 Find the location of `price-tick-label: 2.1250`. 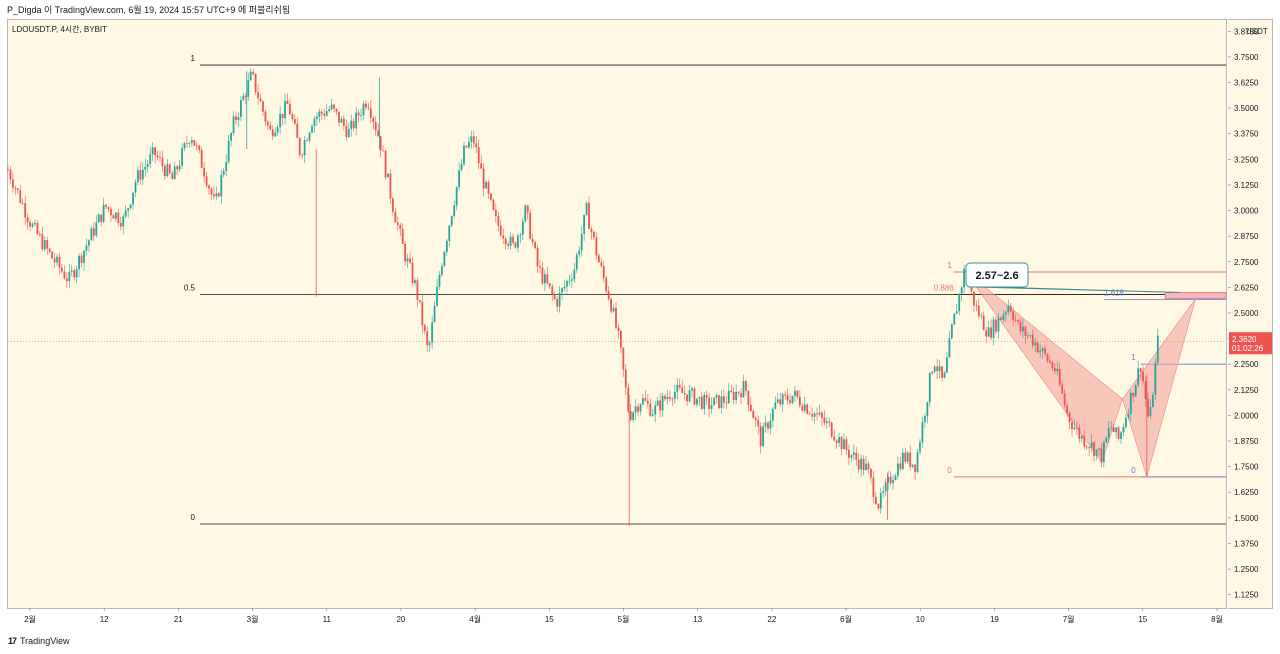

price-tick-label: 2.1250 is located at coordinates (1246, 390).